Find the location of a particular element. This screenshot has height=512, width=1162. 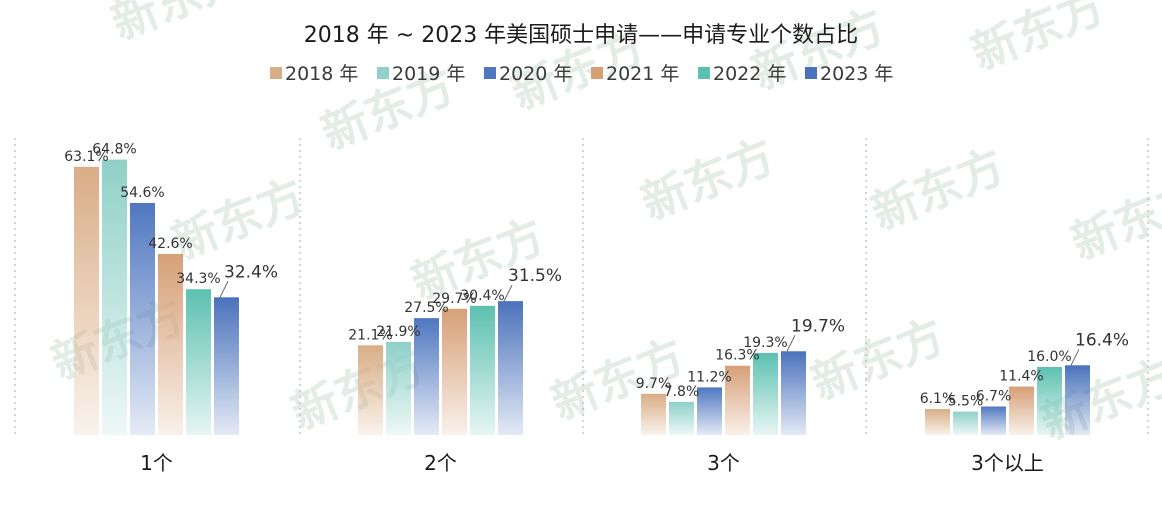

data-label: 27.5% is located at coordinates (426, 308).